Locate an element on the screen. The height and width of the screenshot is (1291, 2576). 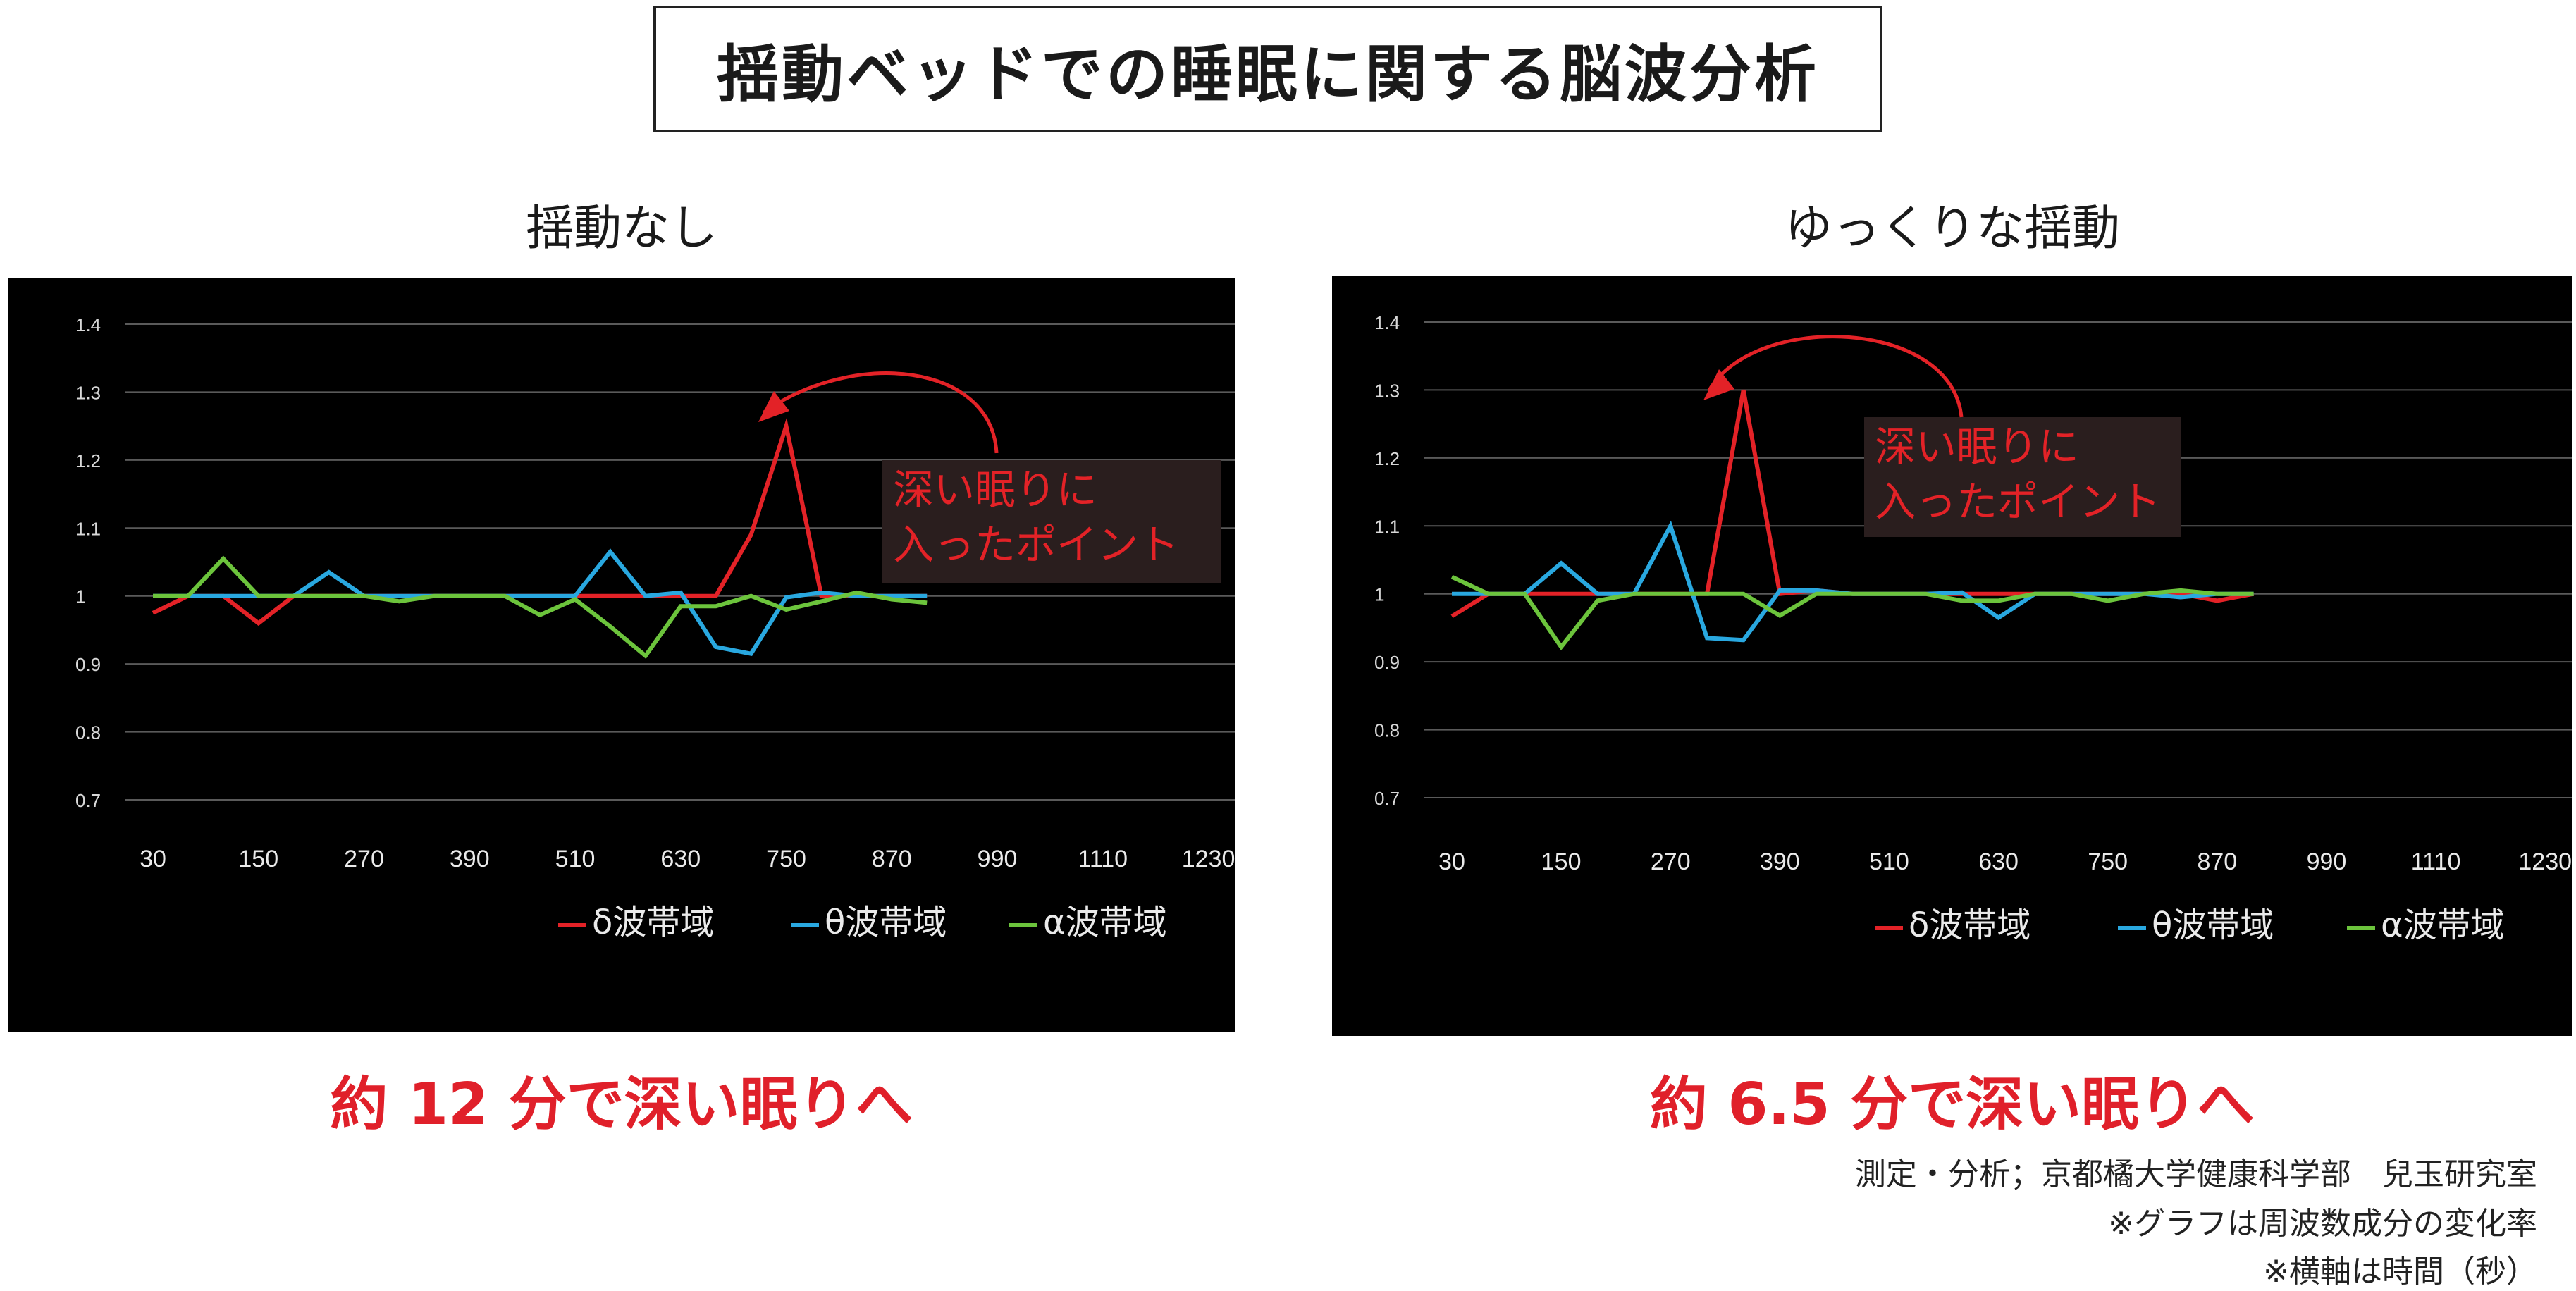
chart-title-no-rocking: 揺動なし is located at coordinates (621, 229).